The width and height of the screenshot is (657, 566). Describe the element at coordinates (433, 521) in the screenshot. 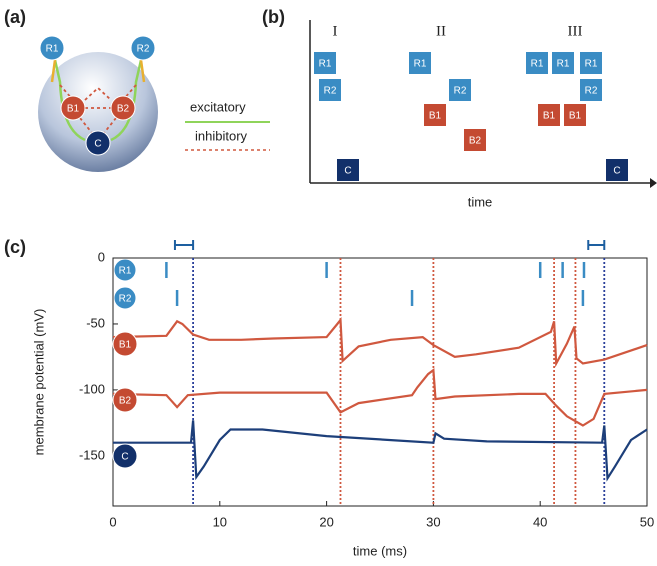

I see `x-tick-label: 30` at that location.